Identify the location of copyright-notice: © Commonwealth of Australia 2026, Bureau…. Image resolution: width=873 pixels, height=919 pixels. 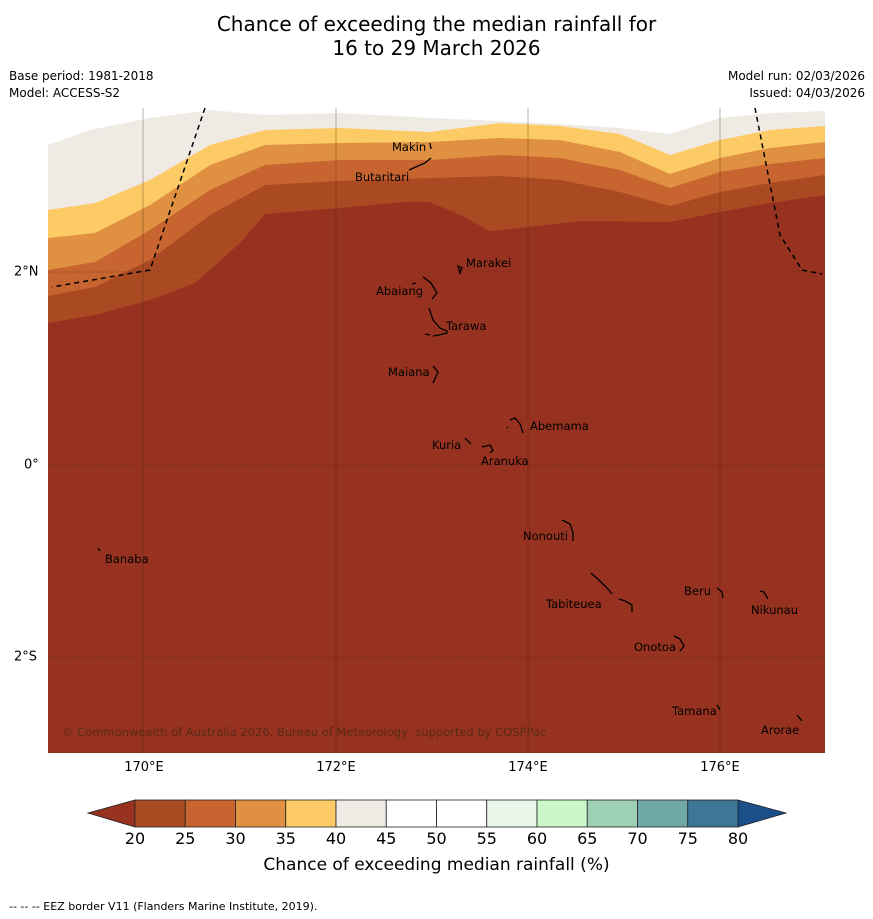
(304, 732).